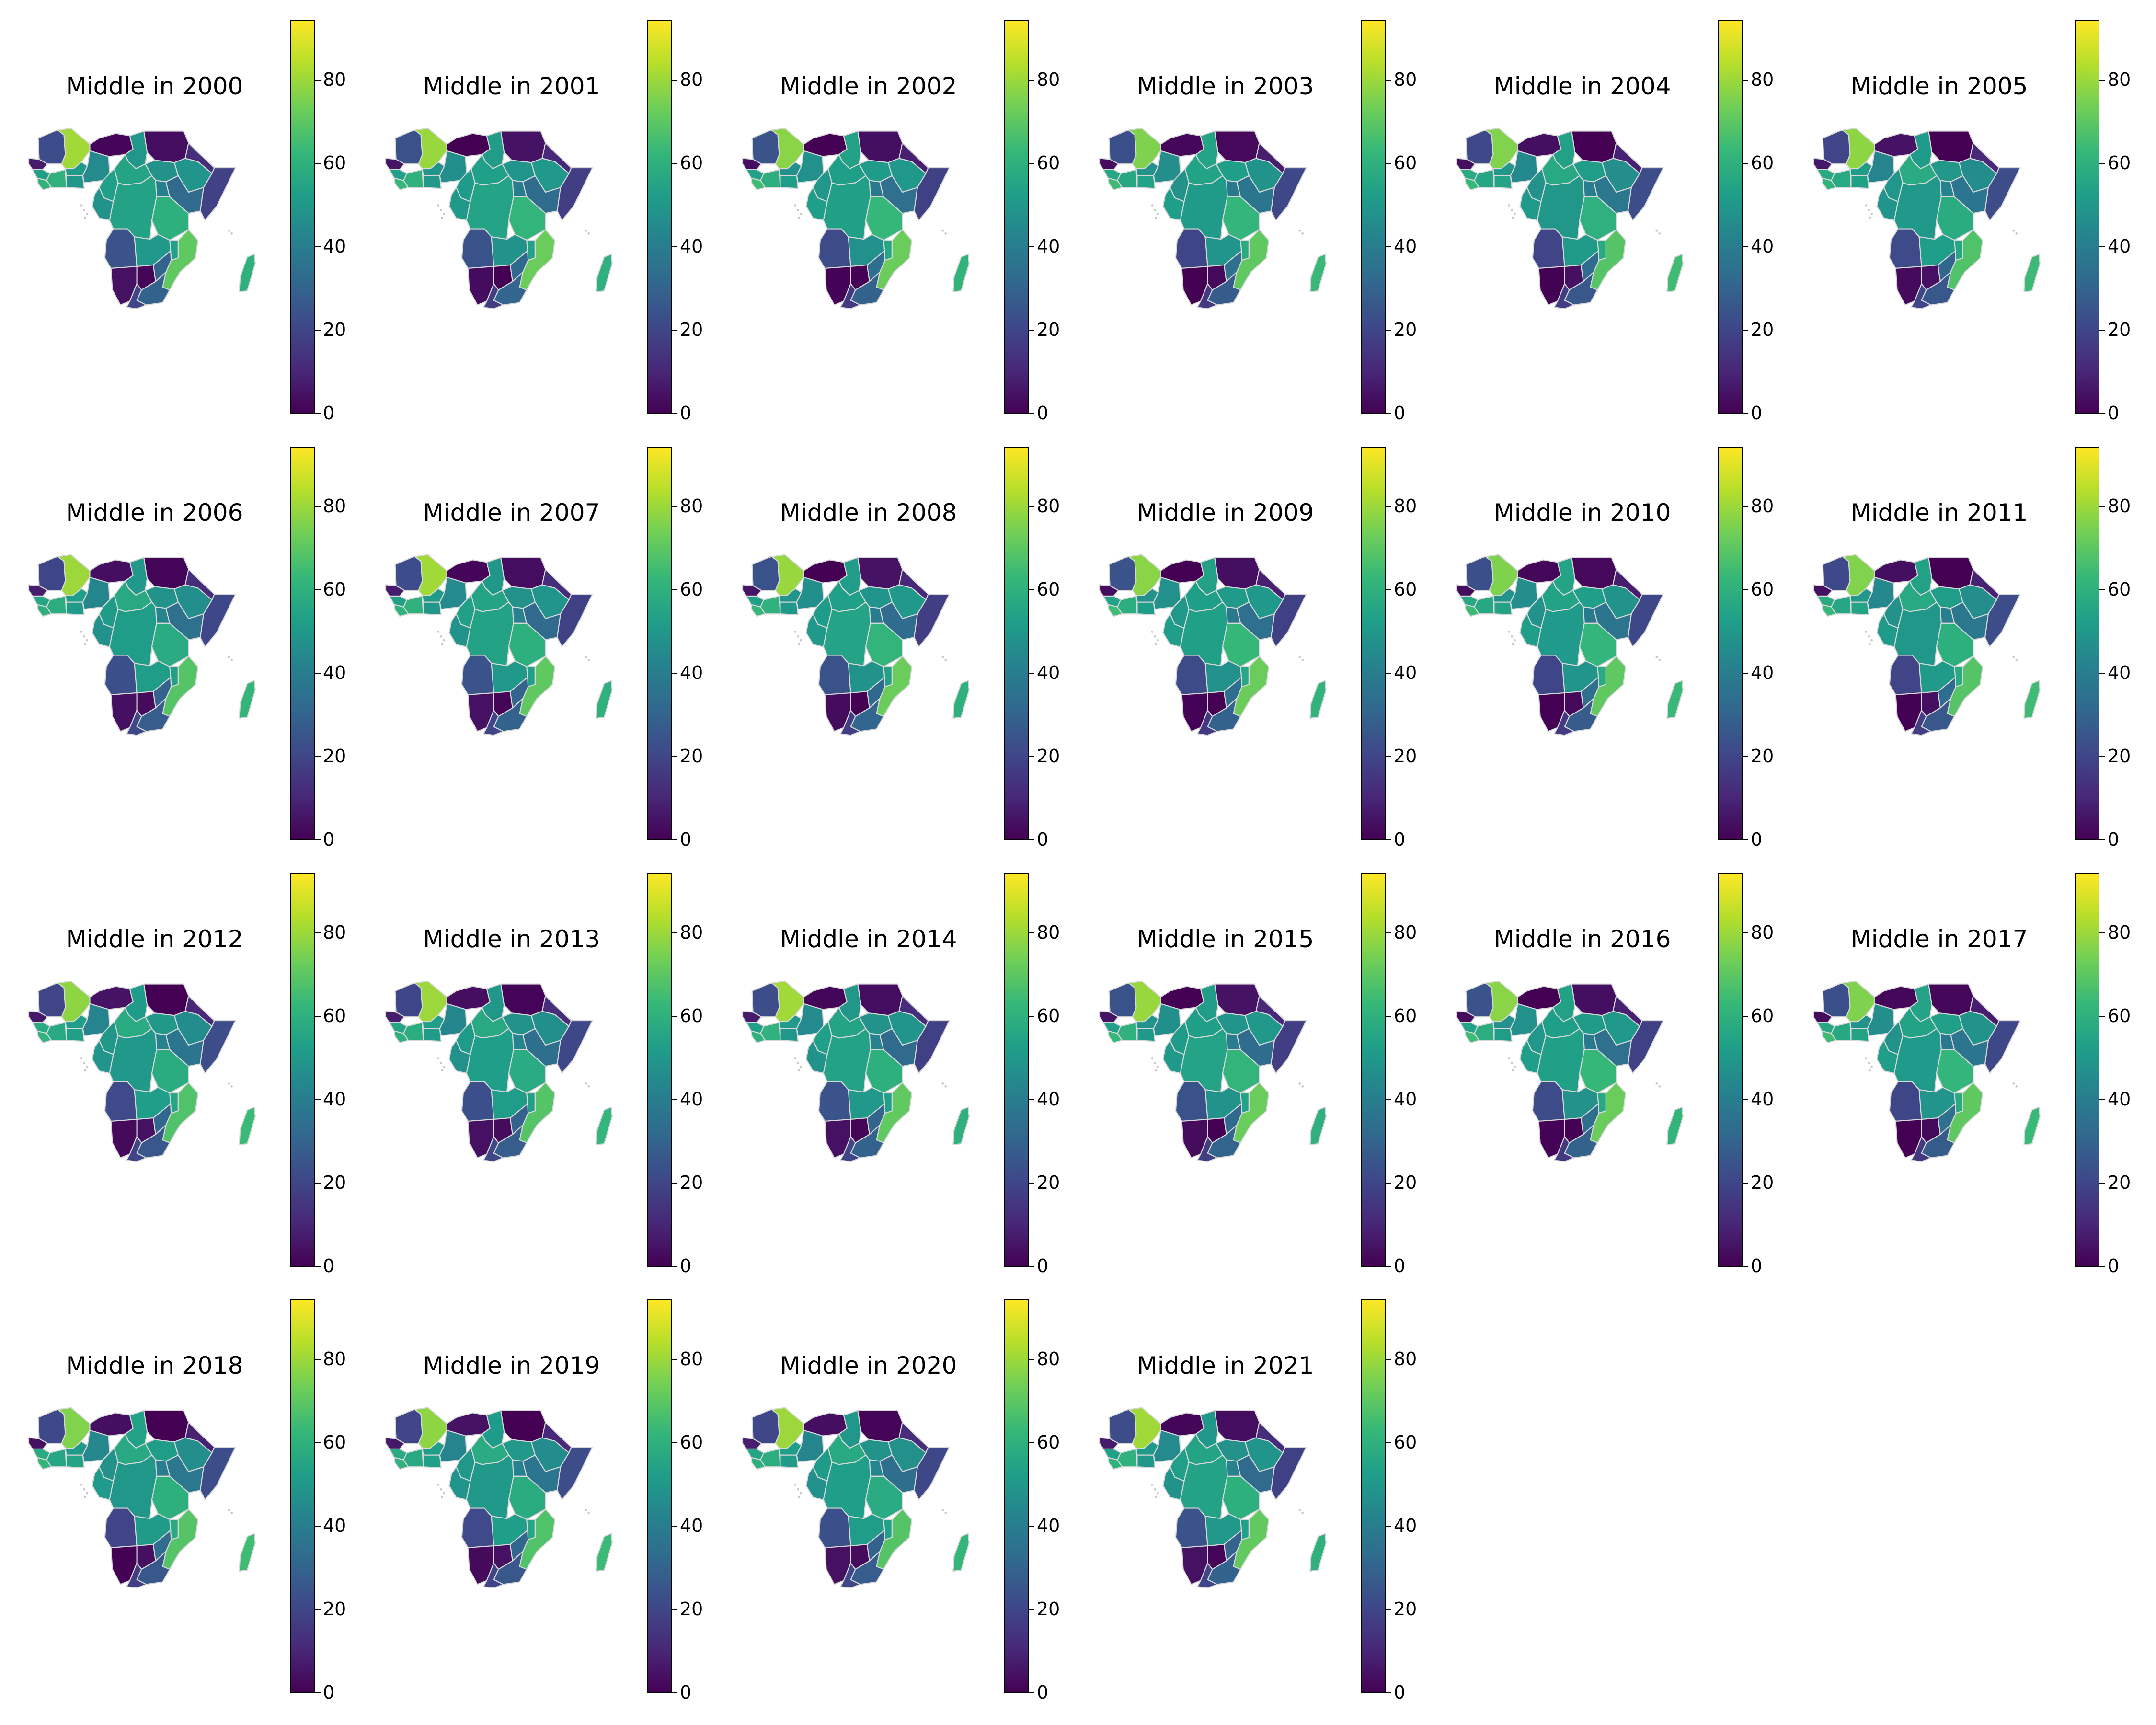  Describe the element at coordinates (868, 513) in the screenshot. I see `panel-title: Middle in 2008` at that location.